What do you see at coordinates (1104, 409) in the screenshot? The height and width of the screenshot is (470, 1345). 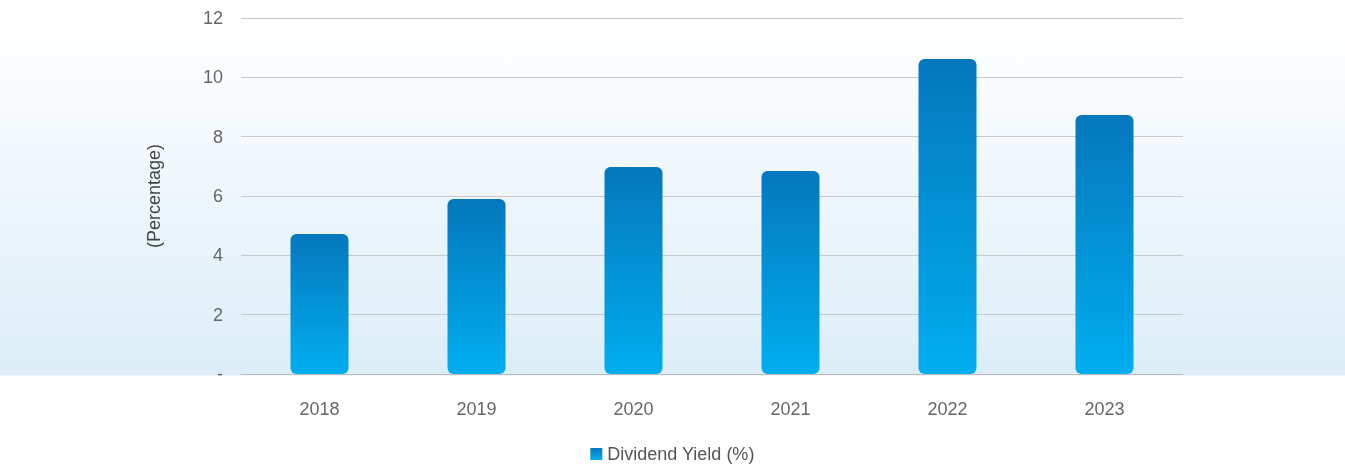 I see `x-tick-label: 2023` at bounding box center [1104, 409].